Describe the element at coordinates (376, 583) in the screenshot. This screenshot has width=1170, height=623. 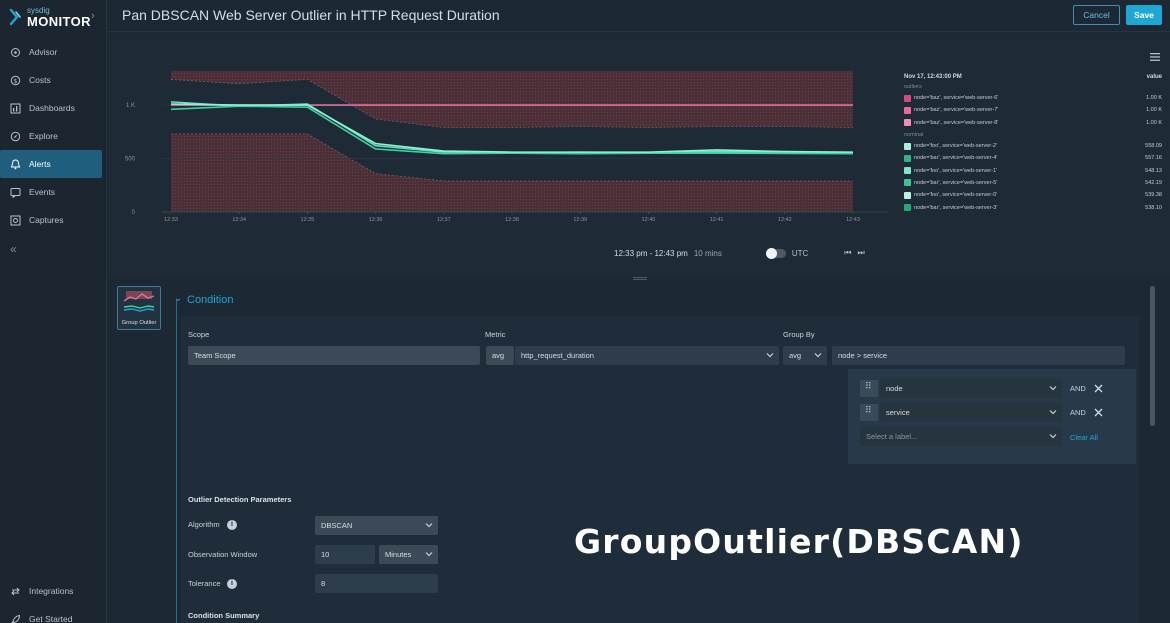
I see `tolerance-input: 8` at that location.